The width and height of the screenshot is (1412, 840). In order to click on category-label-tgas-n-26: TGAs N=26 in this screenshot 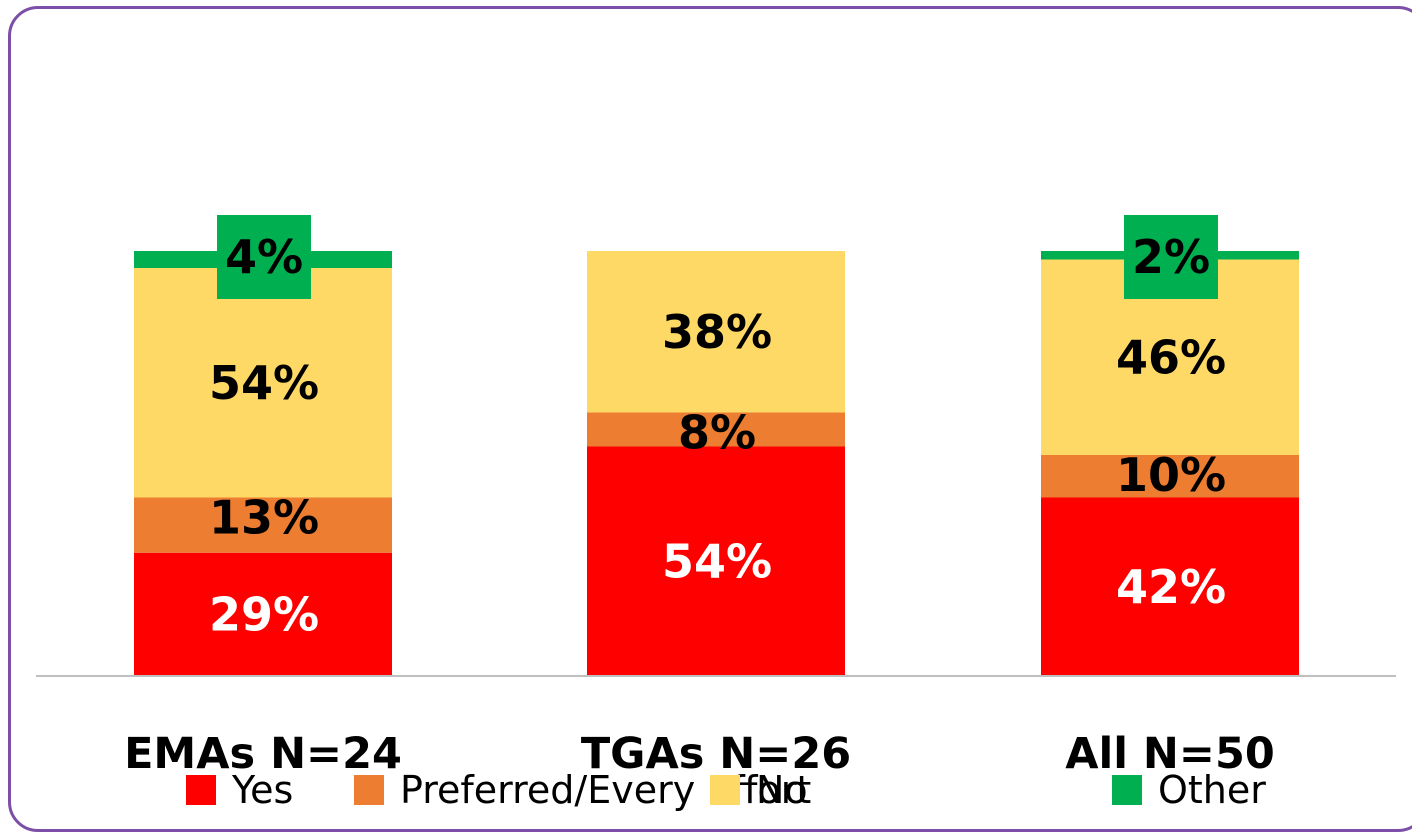, I will do `click(716, 754)`.